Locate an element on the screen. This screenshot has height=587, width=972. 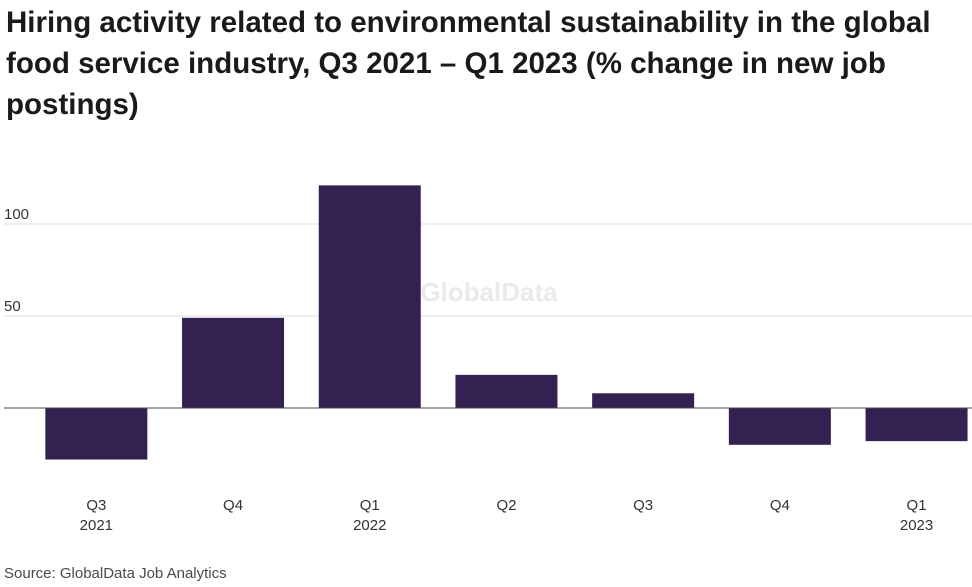
x-tick-label: 2022 is located at coordinates (369, 525).